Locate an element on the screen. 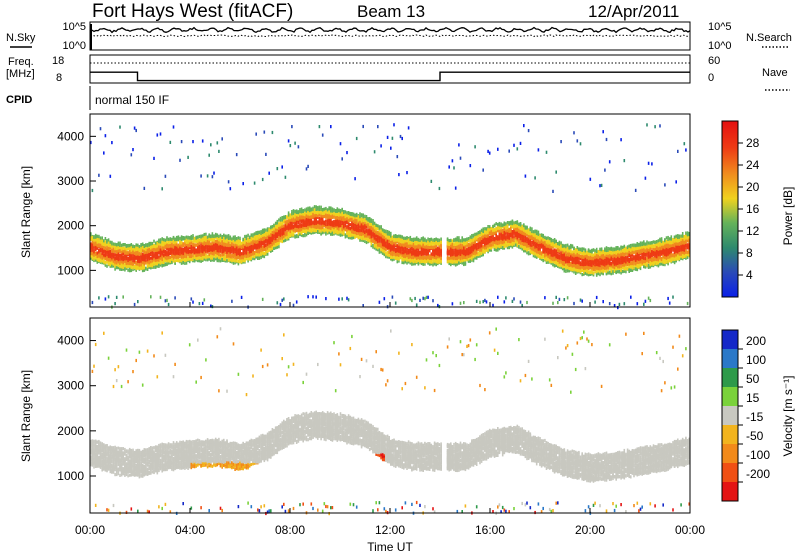 This screenshot has width=800, height=559. nave-tick-top: 60 is located at coordinates (714, 61).